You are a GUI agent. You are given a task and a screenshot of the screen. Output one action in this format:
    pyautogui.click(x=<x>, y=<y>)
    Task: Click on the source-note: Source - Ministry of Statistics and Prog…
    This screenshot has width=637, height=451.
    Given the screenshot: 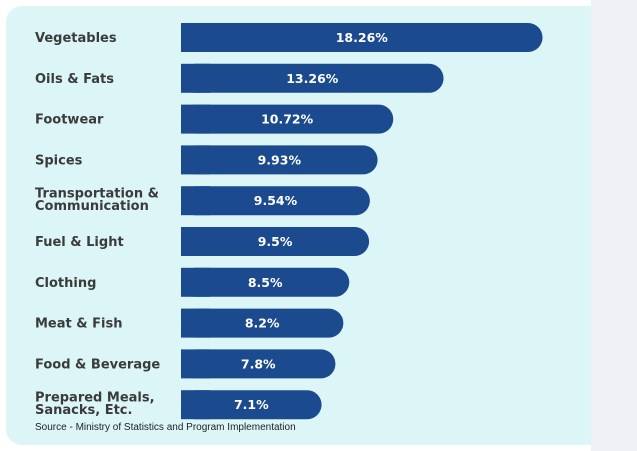 What is the action you would take?
    pyautogui.click(x=165, y=427)
    